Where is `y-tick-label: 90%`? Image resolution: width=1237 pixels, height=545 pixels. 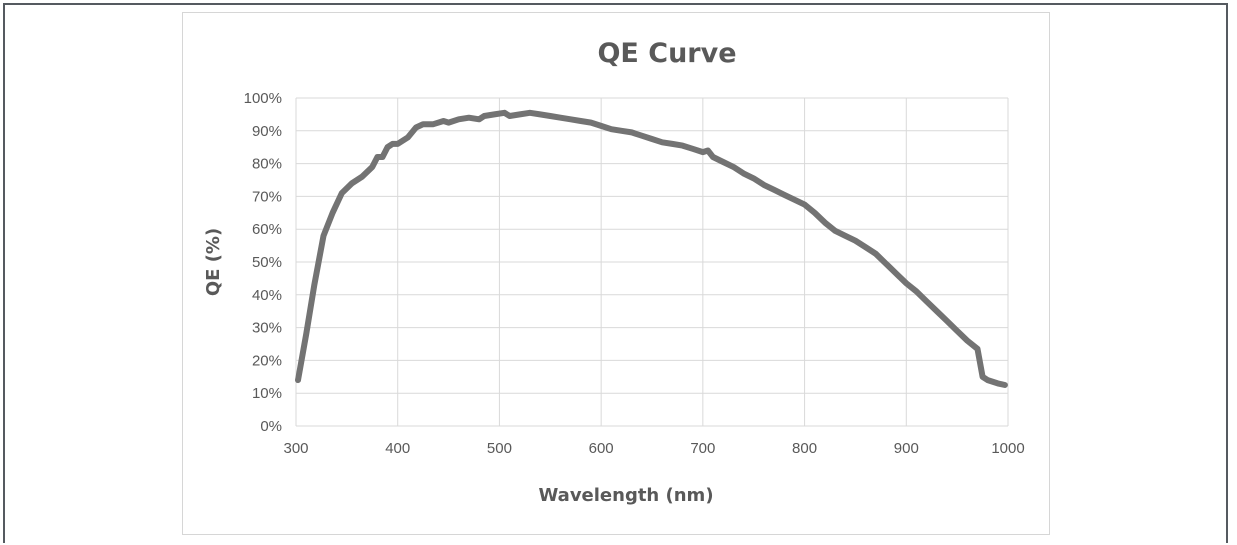 y-tick-label: 90% is located at coordinates (267, 131).